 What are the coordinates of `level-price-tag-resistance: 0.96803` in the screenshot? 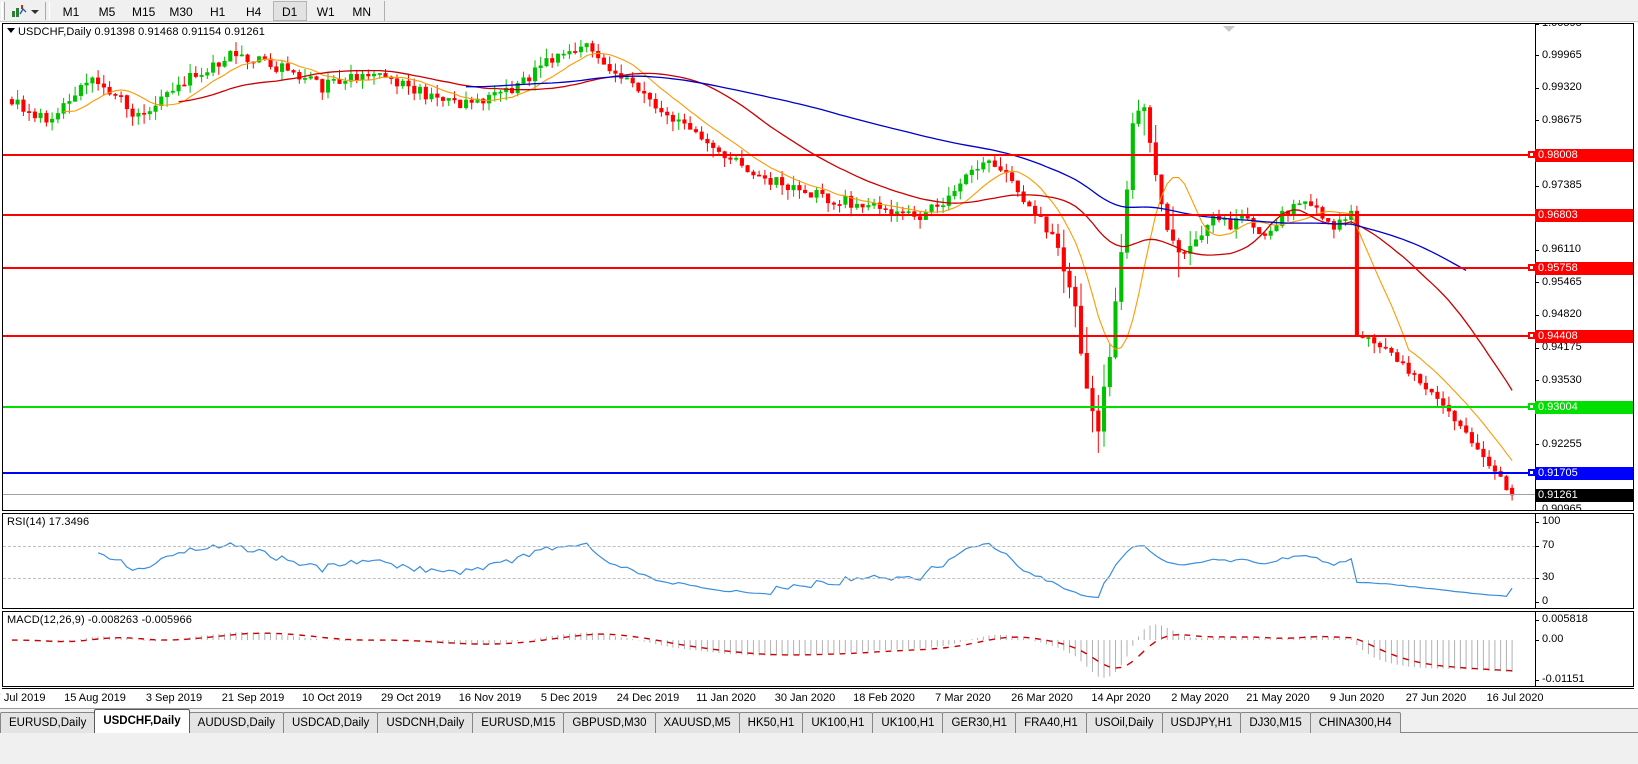 It's located at (1584, 216).